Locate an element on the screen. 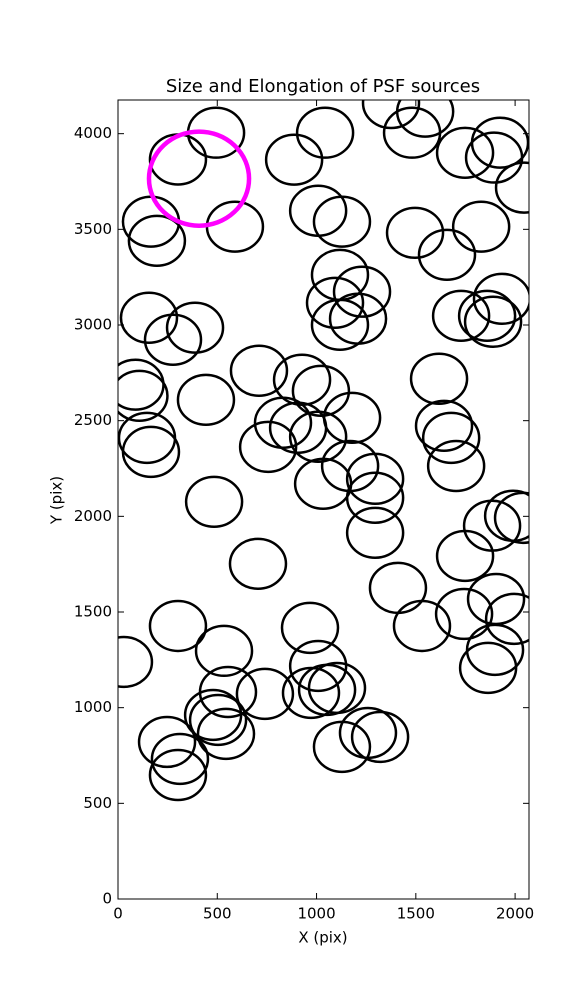 The image size is (588, 1000). x-axis-label: X (pix) is located at coordinates (322, 938).